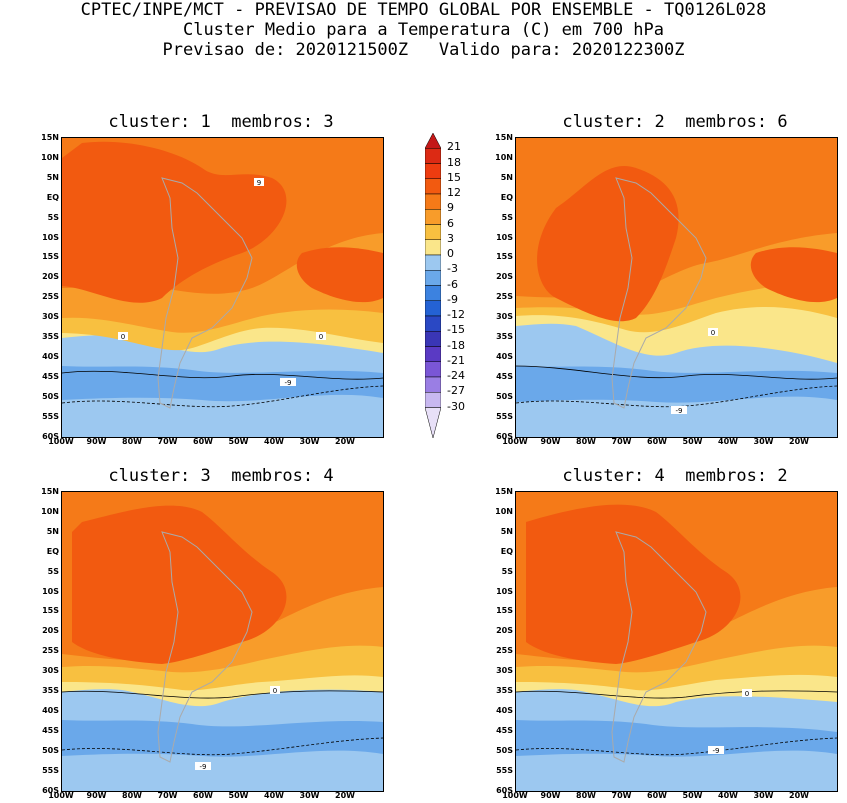 The height and width of the screenshot is (803, 847). I want to click on map-panel-3: 0 -9, so click(222, 641).